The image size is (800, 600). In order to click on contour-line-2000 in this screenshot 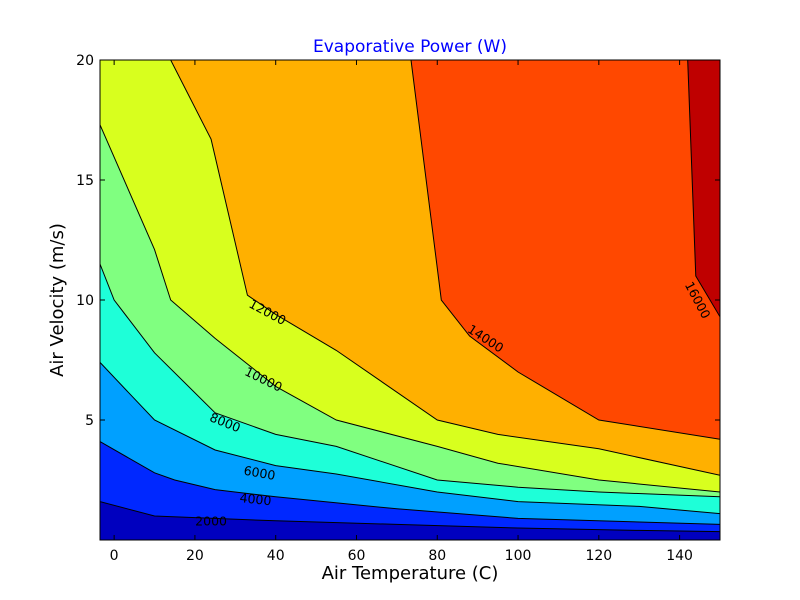, I will do `click(410, 517)`.